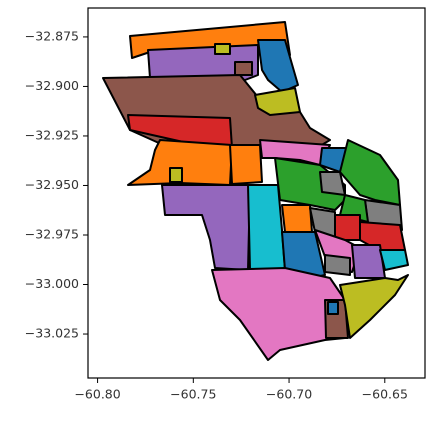 Image resolution: width=435 pixels, height=421 pixels. What do you see at coordinates (52, 134) in the screenshot?
I see `y-tick-label: −32.925` at bounding box center [52, 134].